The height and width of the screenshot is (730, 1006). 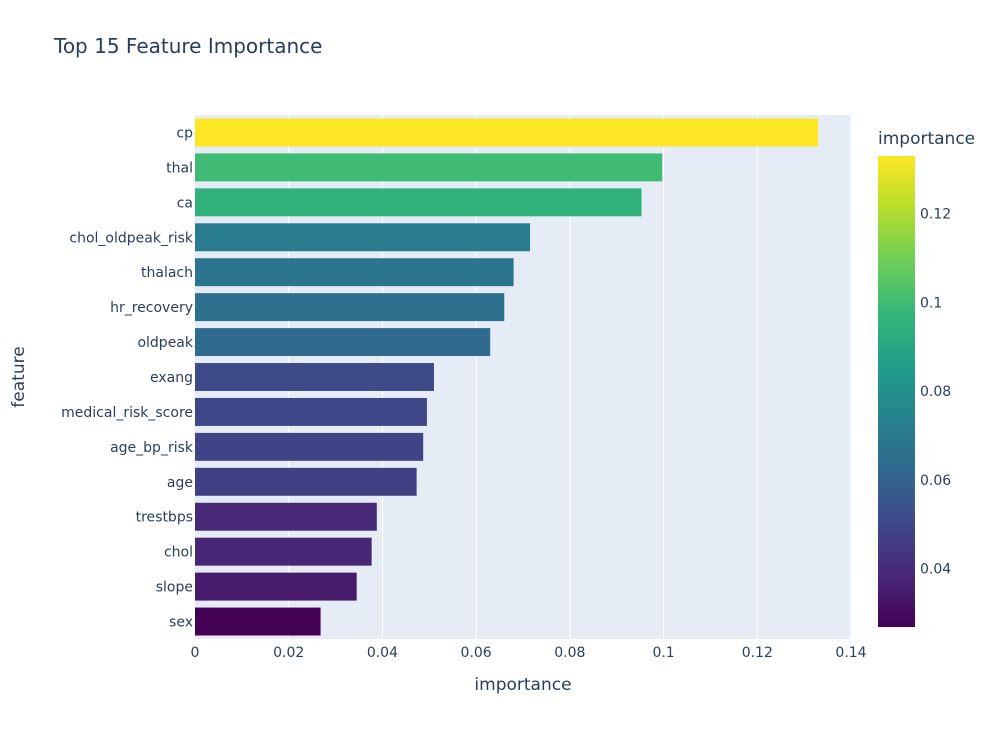 What do you see at coordinates (185, 203) in the screenshot?
I see `y-tick-label: ca` at bounding box center [185, 203].